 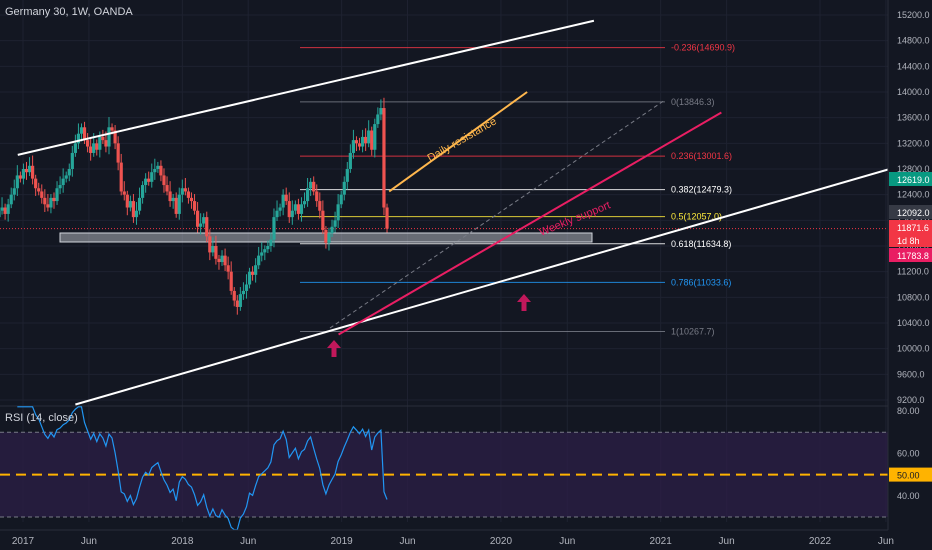 I want to click on time-tick-label: 2018, so click(x=182, y=541).